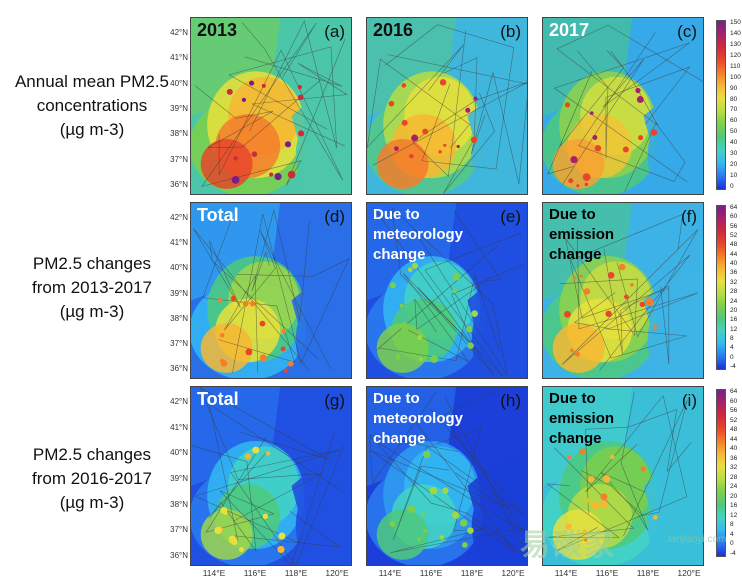  Describe the element at coordinates (732, 338) in the screenshot. I see `colorbar-tick-label: 8` at that location.